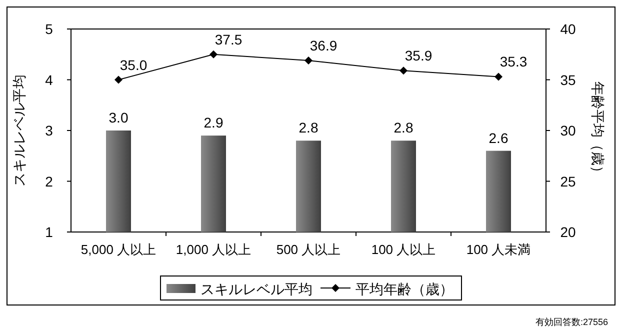 This screenshot has width=623, height=334. Describe the element at coordinates (214, 249) in the screenshot. I see `x-tick-label: 1,000 人以上` at that location.